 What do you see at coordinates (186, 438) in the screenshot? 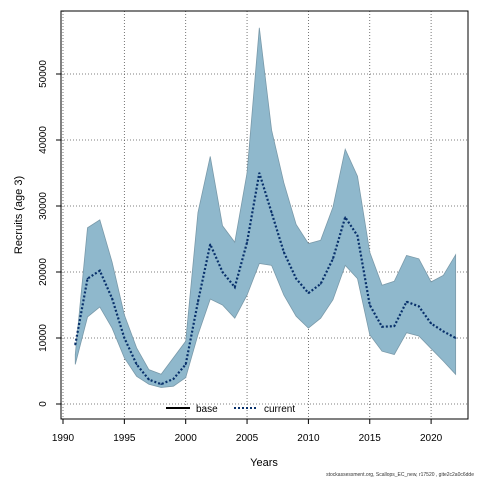
I see `x-tick-label: 2000` at bounding box center [186, 438].